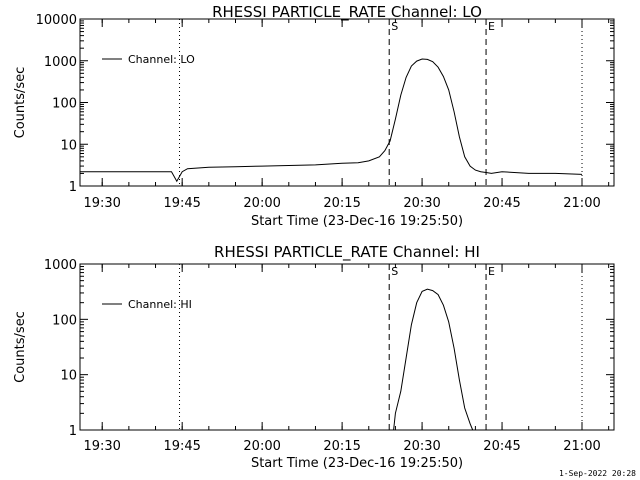 The height and width of the screenshot is (480, 640). Describe the element at coordinates (56, 20) in the screenshot. I see `y-tick-label: 10000` at that location.